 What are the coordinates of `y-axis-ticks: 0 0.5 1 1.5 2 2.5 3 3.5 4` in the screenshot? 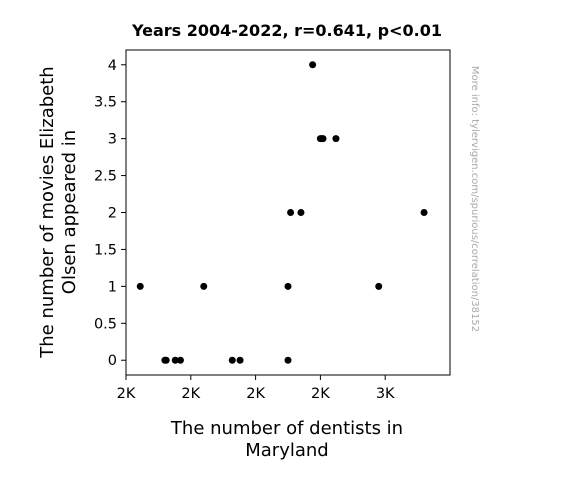 It's located at (110, 213).